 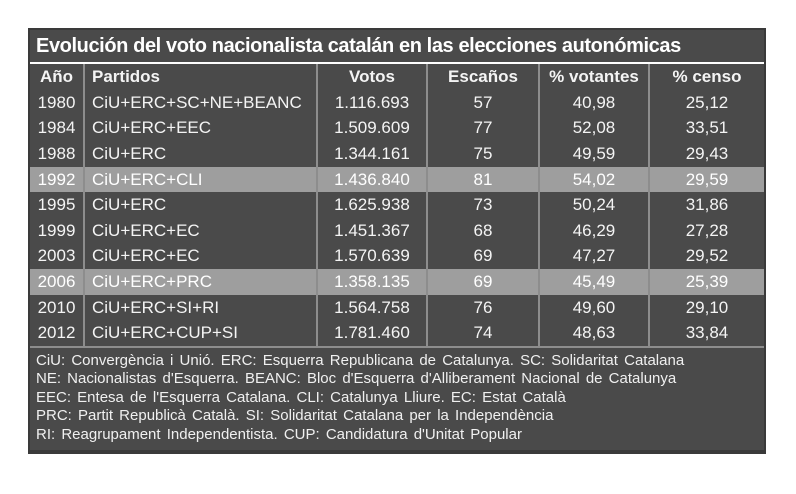 I want to click on table-cell-censo: 29,52, so click(x=706, y=256).